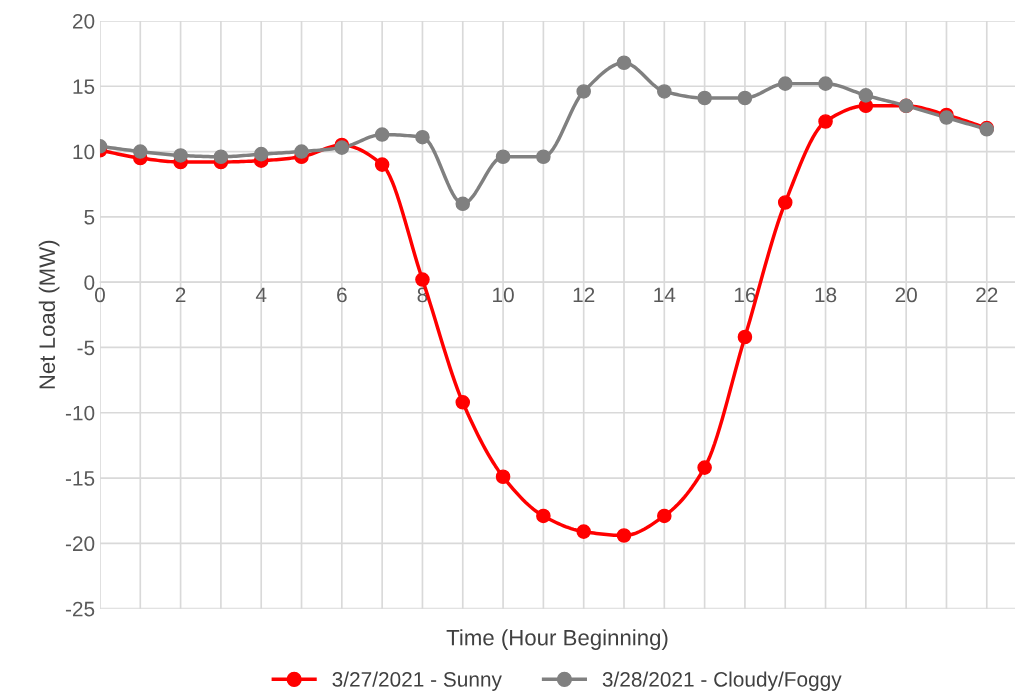 This screenshot has height=698, width=1015. I want to click on y-tick-label: -10, so click(80, 413).